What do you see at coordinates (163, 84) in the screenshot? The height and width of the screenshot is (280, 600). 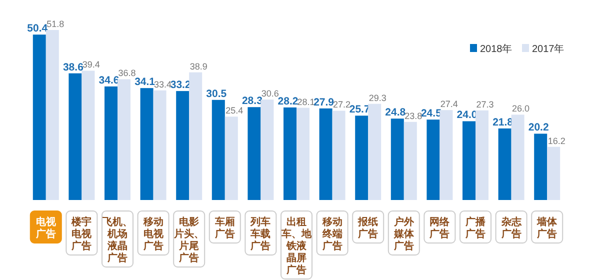 I see `data-label: 33.4` at bounding box center [163, 84].